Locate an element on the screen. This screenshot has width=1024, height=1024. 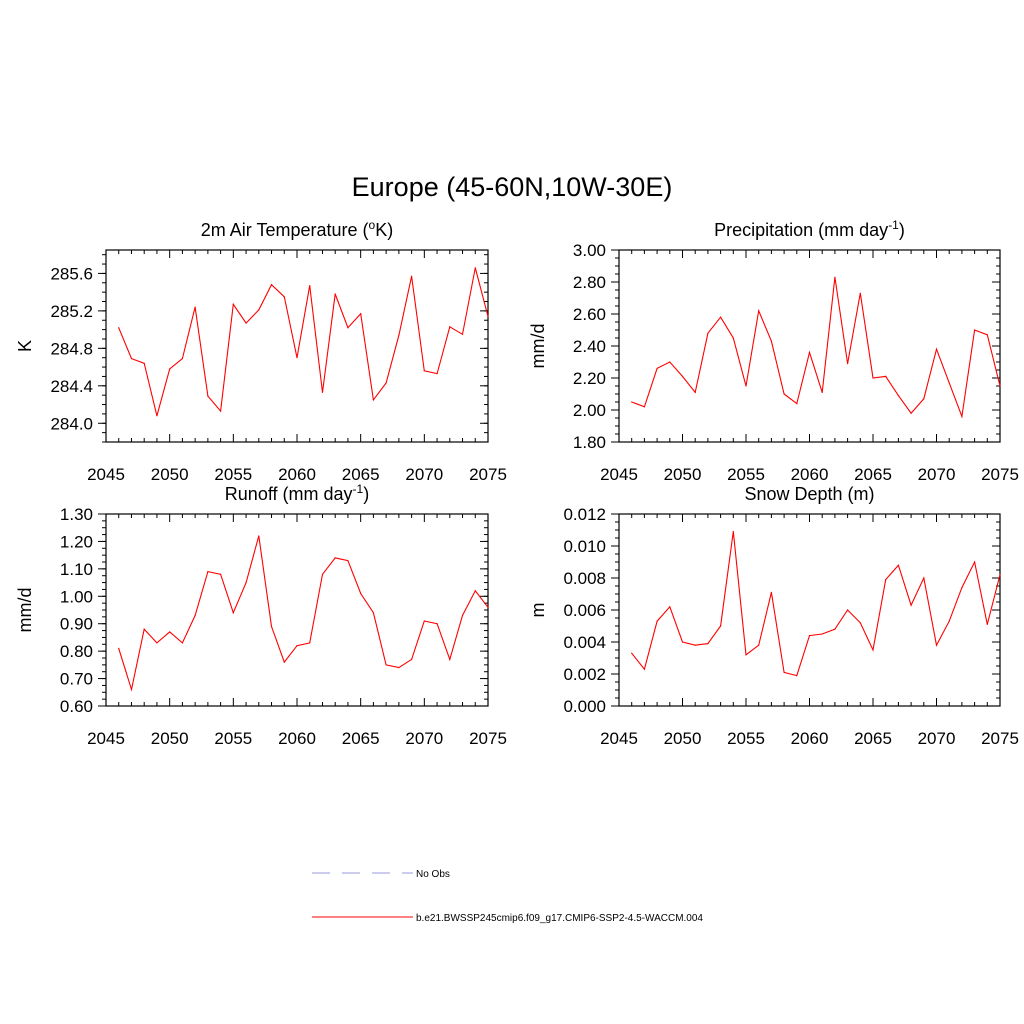
panel-title-superscript: -1 is located at coordinates (358, 489).